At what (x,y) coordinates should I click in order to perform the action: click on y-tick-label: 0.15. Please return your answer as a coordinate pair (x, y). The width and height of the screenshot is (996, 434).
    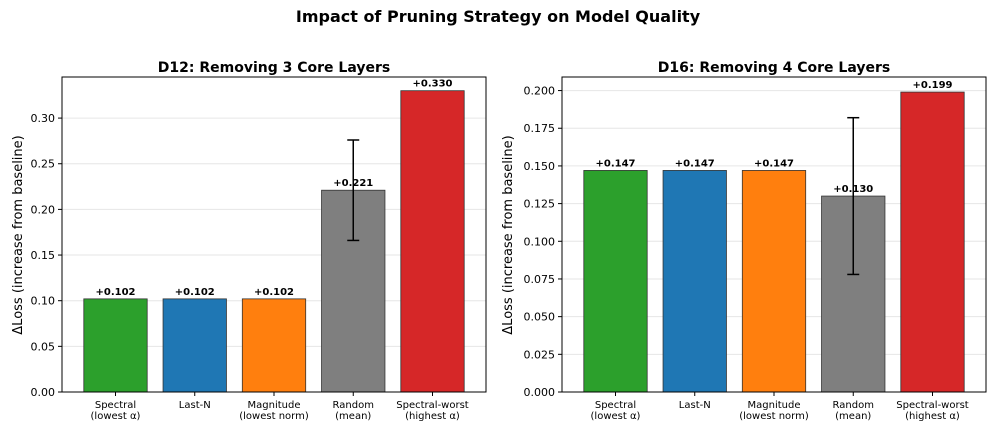
    Looking at the image, I should click on (43, 255).